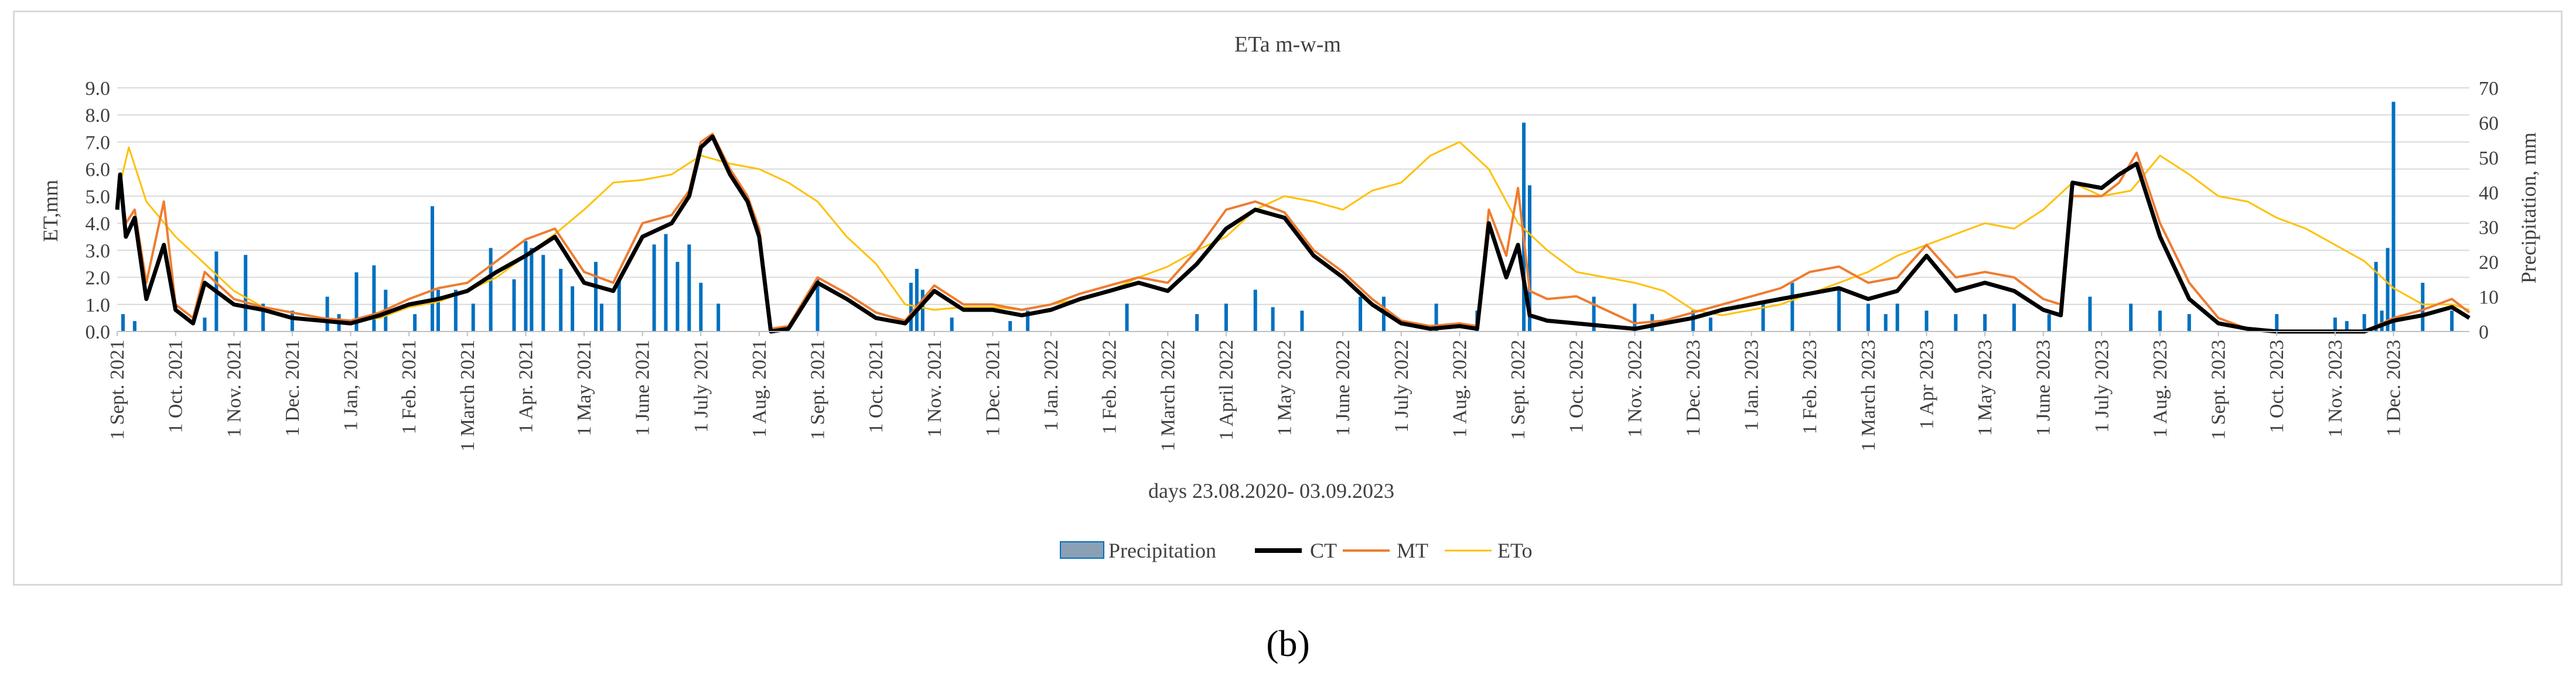 This screenshot has width=2576, height=680. I want to click on x-axis-label: days 23.08.2020- 03.09.2023, so click(1271, 491).